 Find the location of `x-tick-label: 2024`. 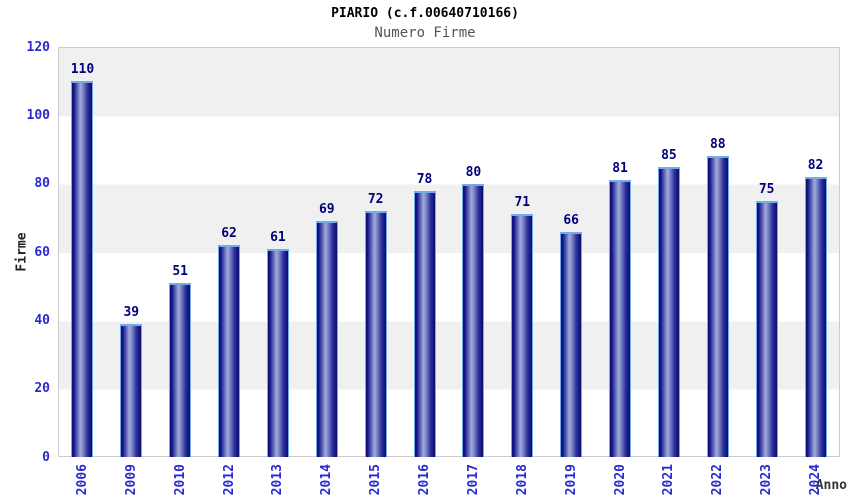

x-tick-label: 2024 is located at coordinates (816, 480).